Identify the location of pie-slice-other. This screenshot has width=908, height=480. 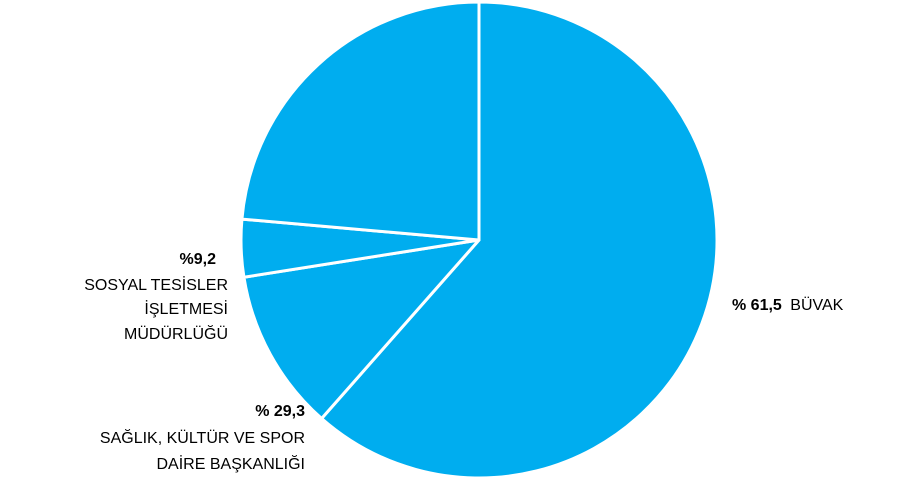
(360, 121).